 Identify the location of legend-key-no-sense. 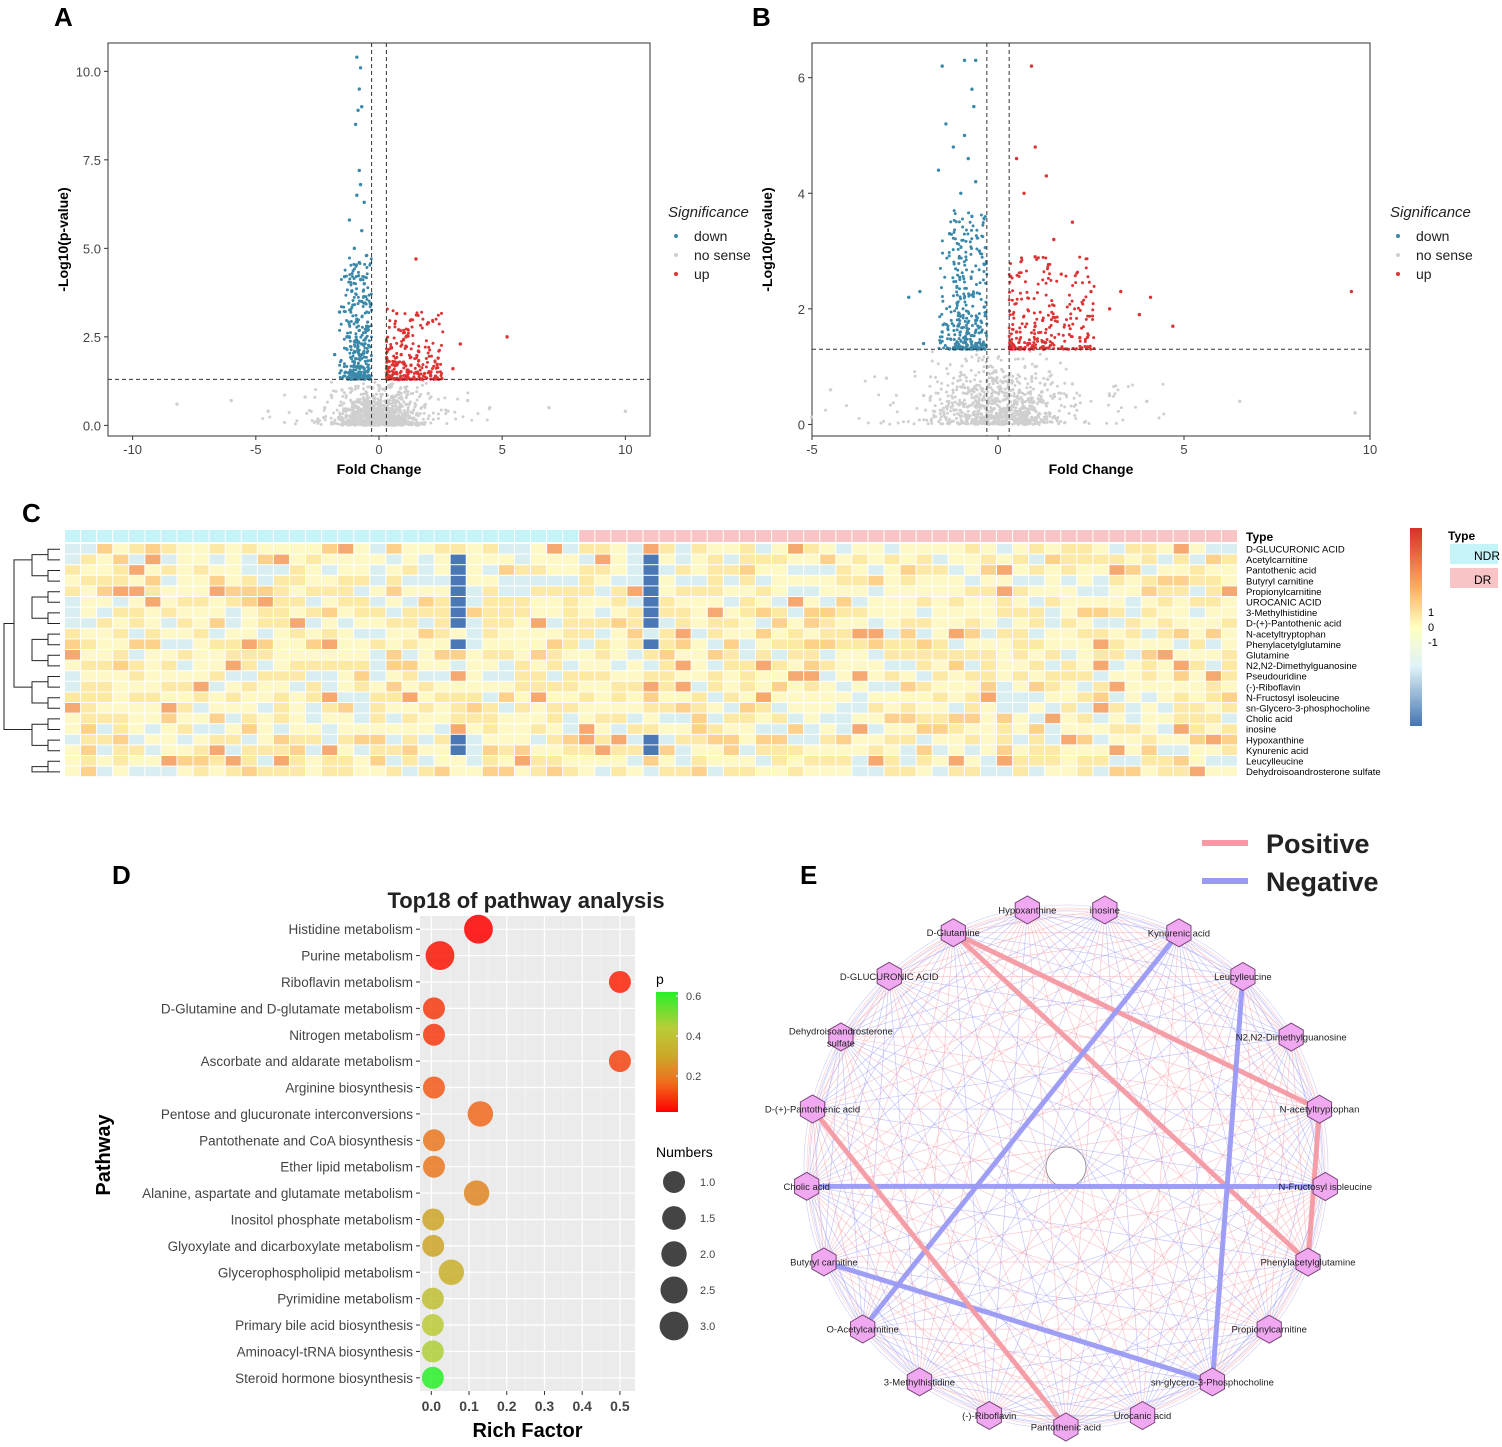
(676, 255).